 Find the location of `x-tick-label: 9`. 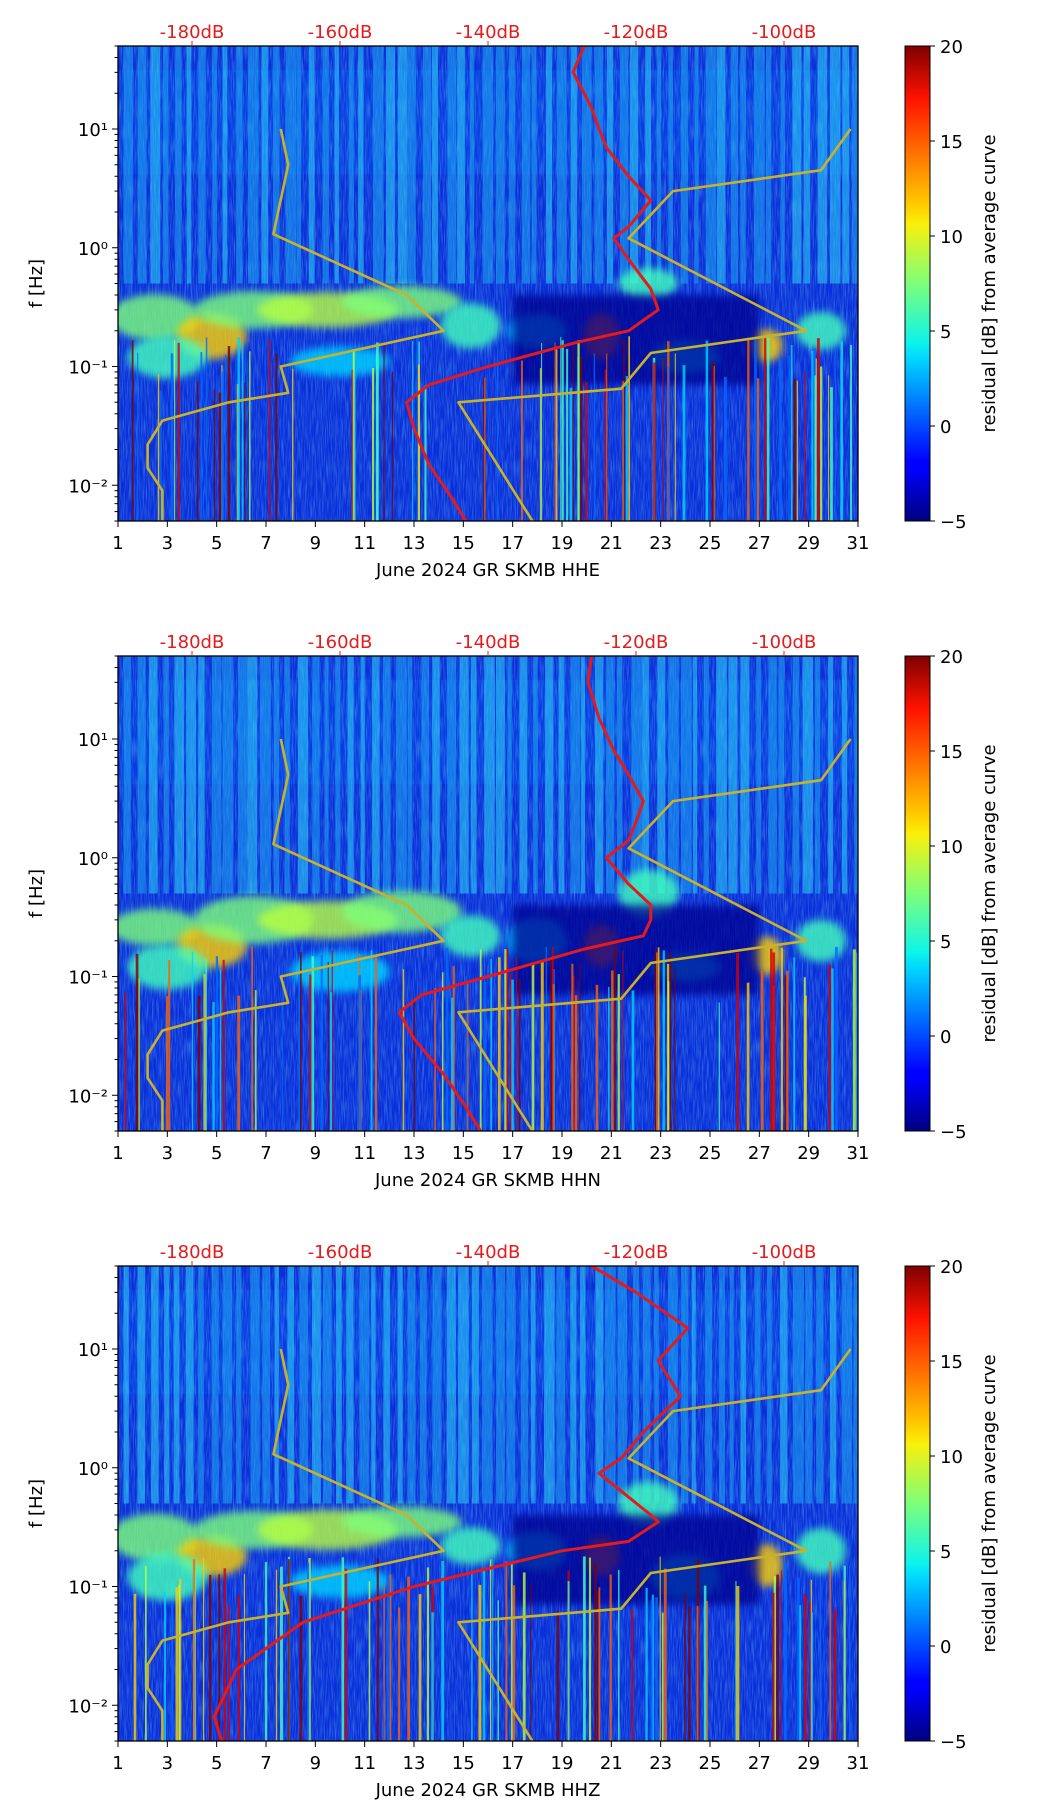

x-tick-label: 9 is located at coordinates (315, 1763).